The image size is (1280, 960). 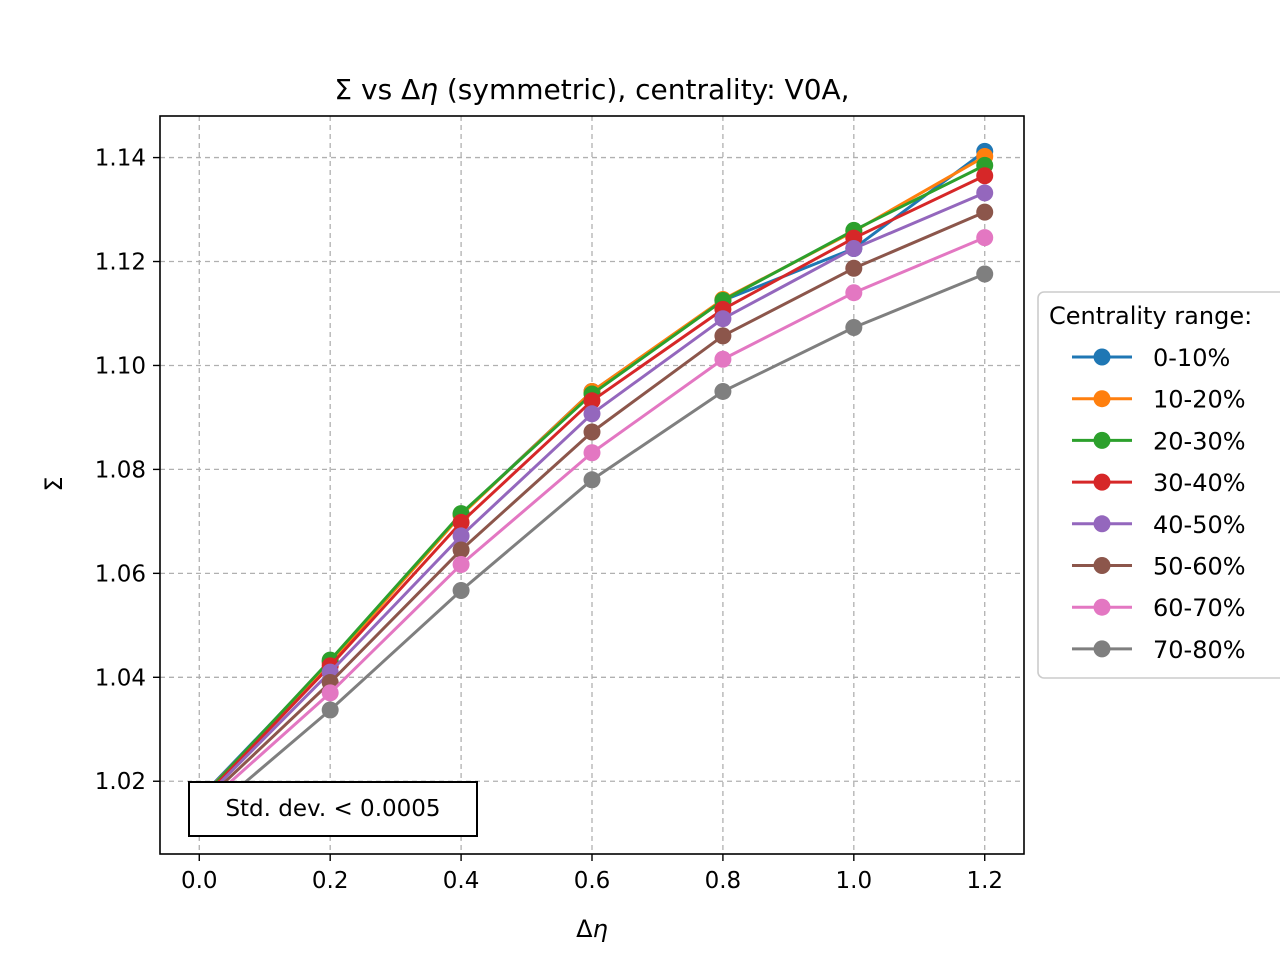 What do you see at coordinates (1199, 525) in the screenshot?
I see `legend-label: 40-50%` at bounding box center [1199, 525].